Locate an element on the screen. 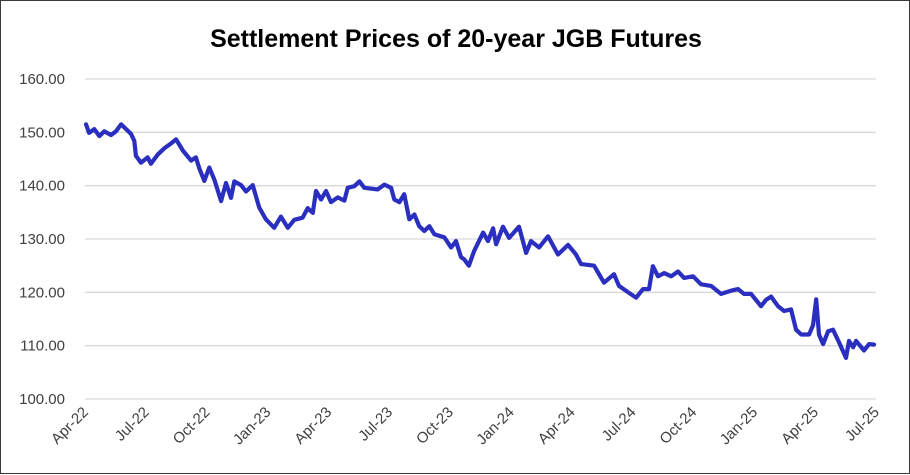 The width and height of the screenshot is (910, 475). x-tick-label: Jan-24 is located at coordinates (495, 426).